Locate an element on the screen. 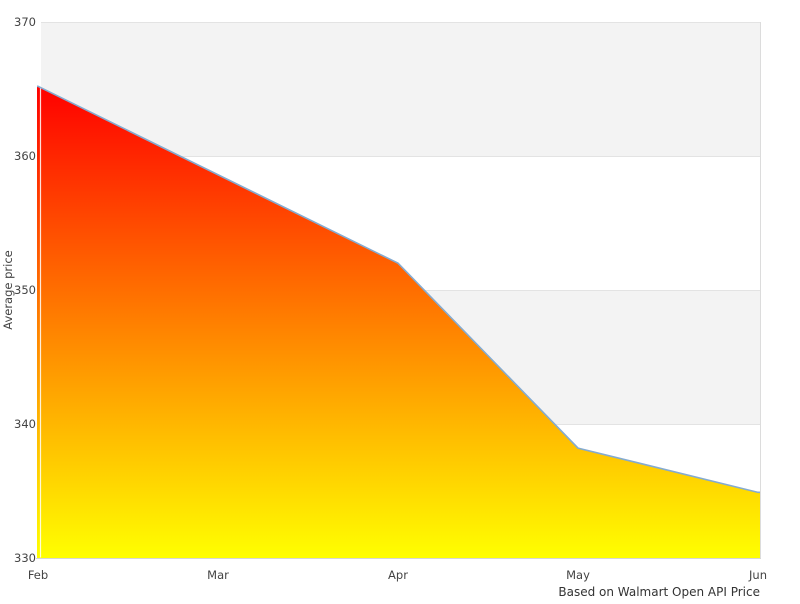 This screenshot has width=800, height=604. y-tick-label: 340 is located at coordinates (25, 424).